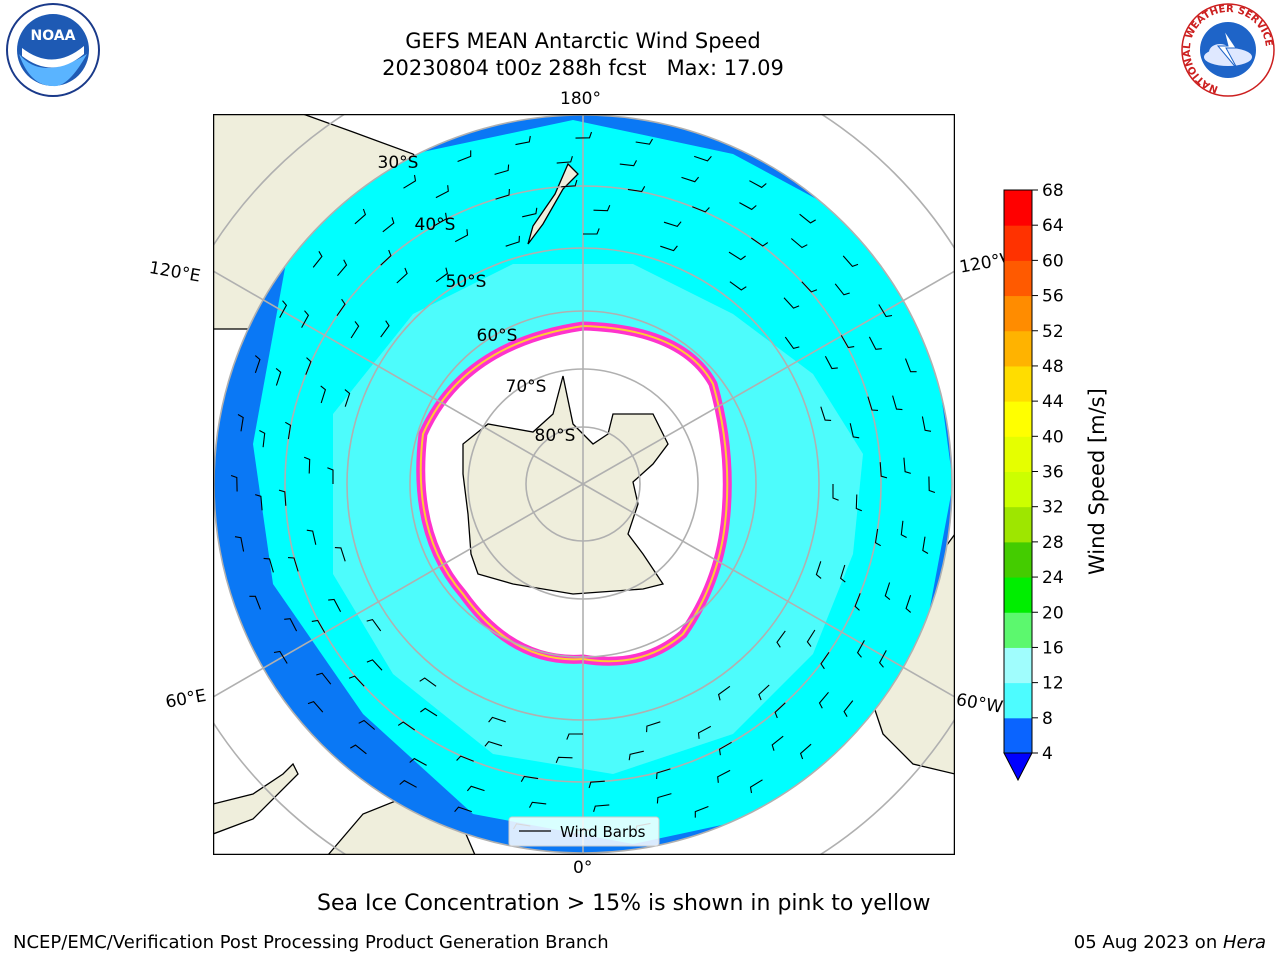 The height and width of the screenshot is (960, 1280). Describe the element at coordinates (583, 41) in the screenshot. I see `chart-title: GEFS MEAN Antarctic Wind Speed` at that location.